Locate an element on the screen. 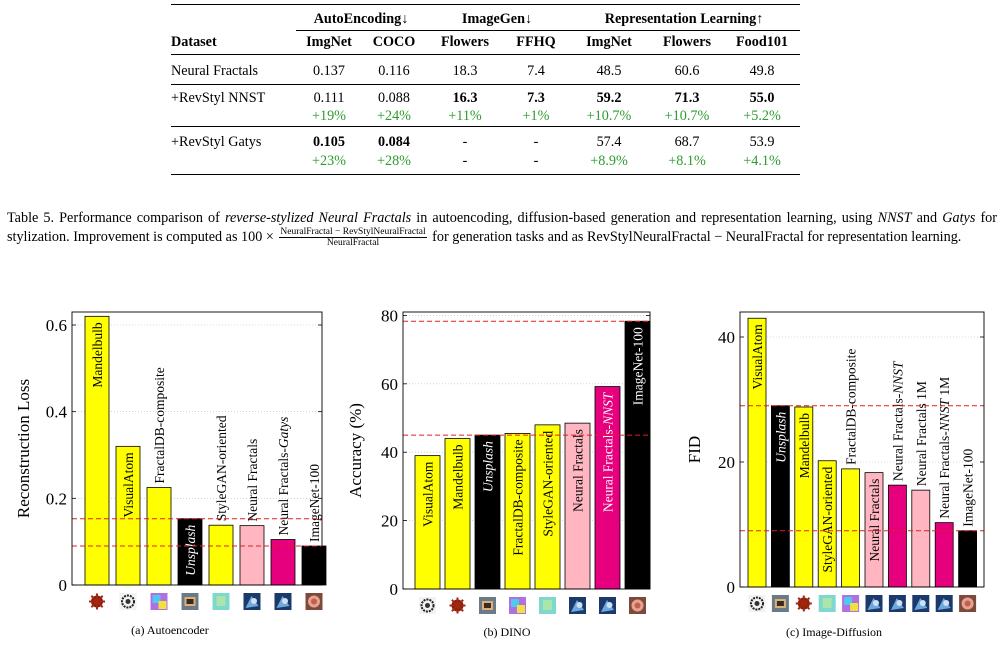  delta-cell: +1% is located at coordinates (536, 116).